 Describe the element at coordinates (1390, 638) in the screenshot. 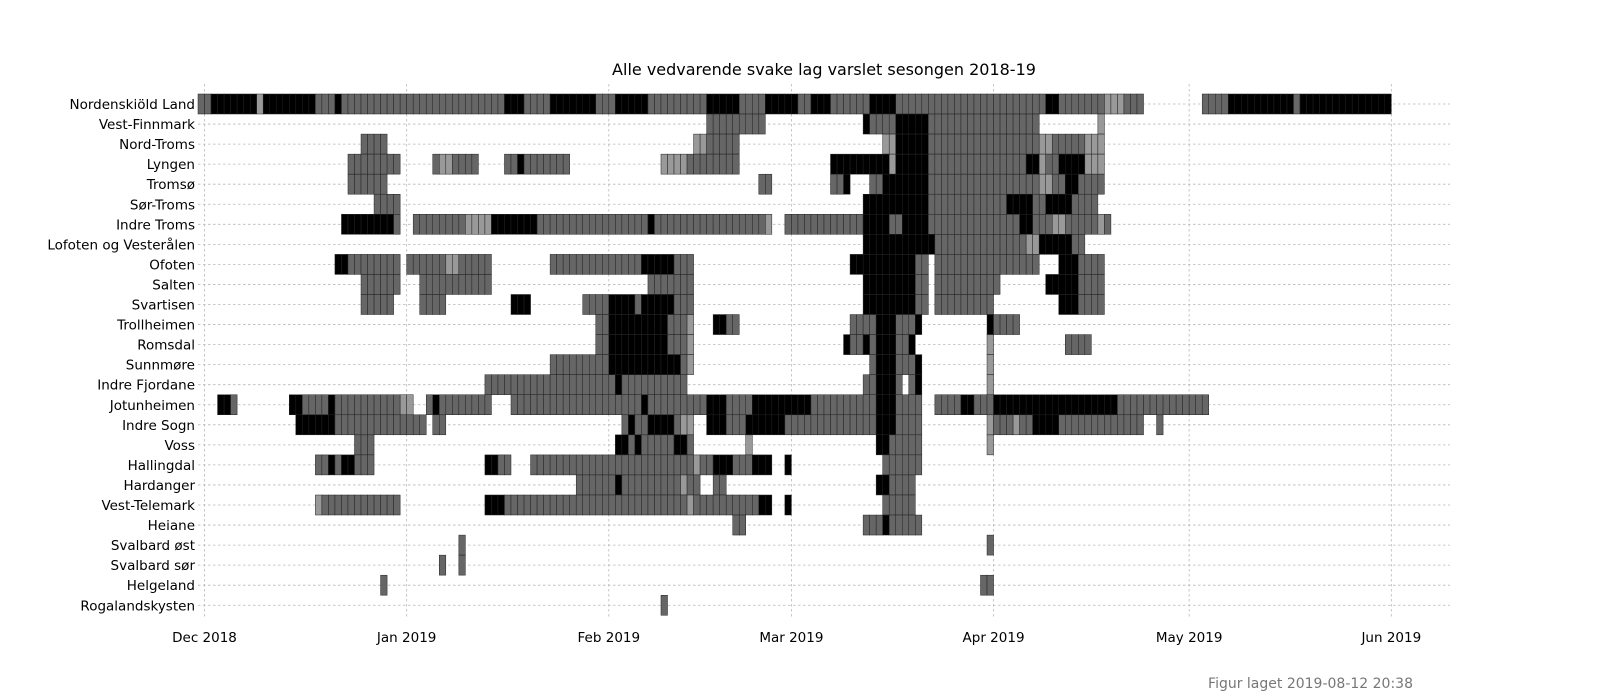

I see `x-tick-label: Jun 2019` at that location.